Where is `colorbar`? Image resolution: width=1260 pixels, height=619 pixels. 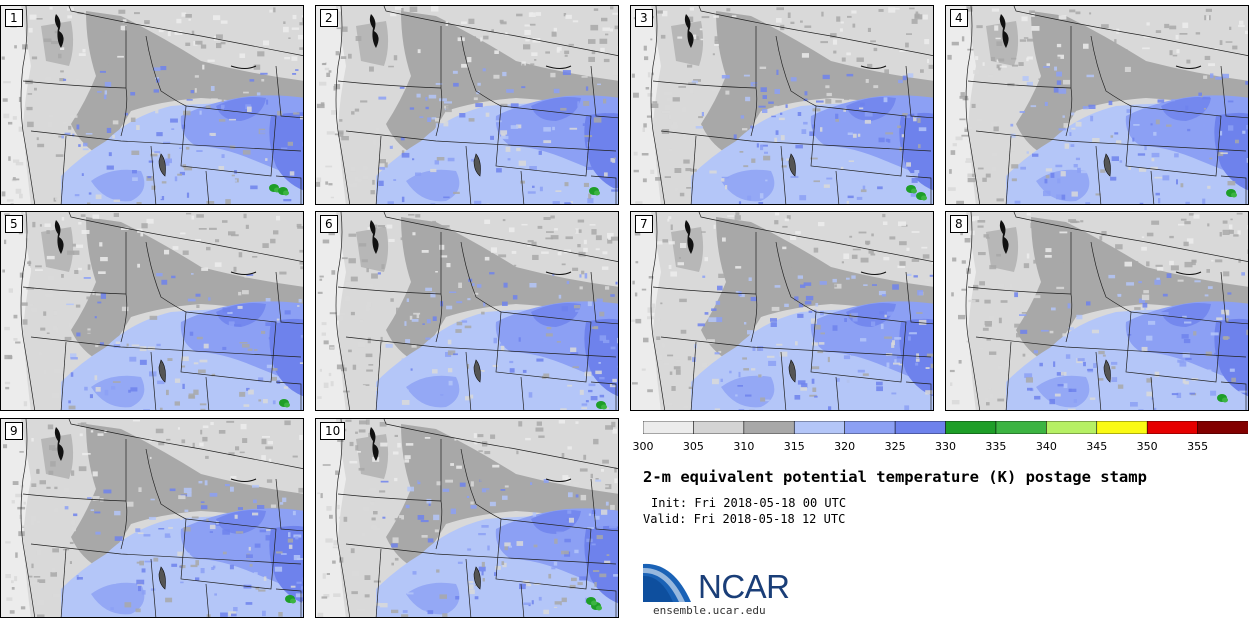 colorbar is located at coordinates (945, 427).